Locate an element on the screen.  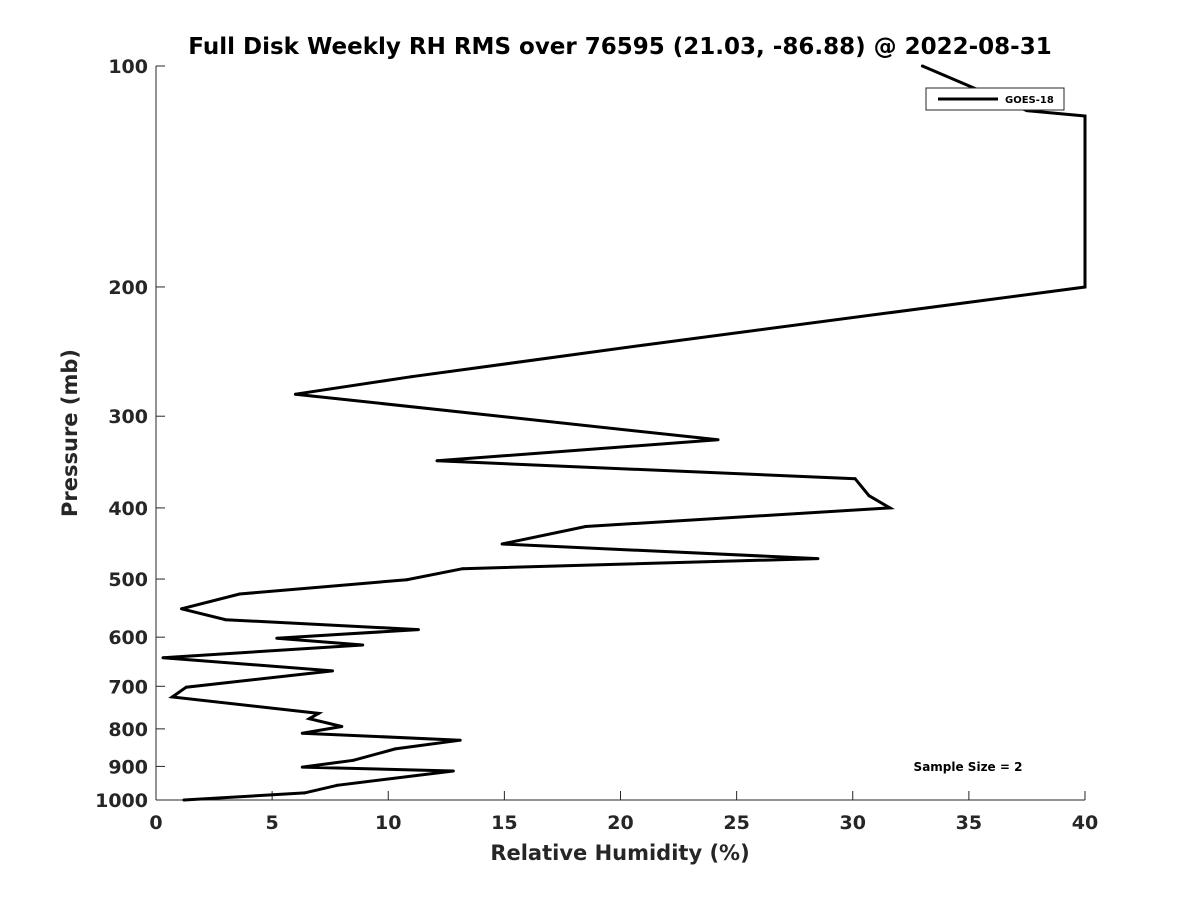
x-tick-label: 40 is located at coordinates (1085, 823).